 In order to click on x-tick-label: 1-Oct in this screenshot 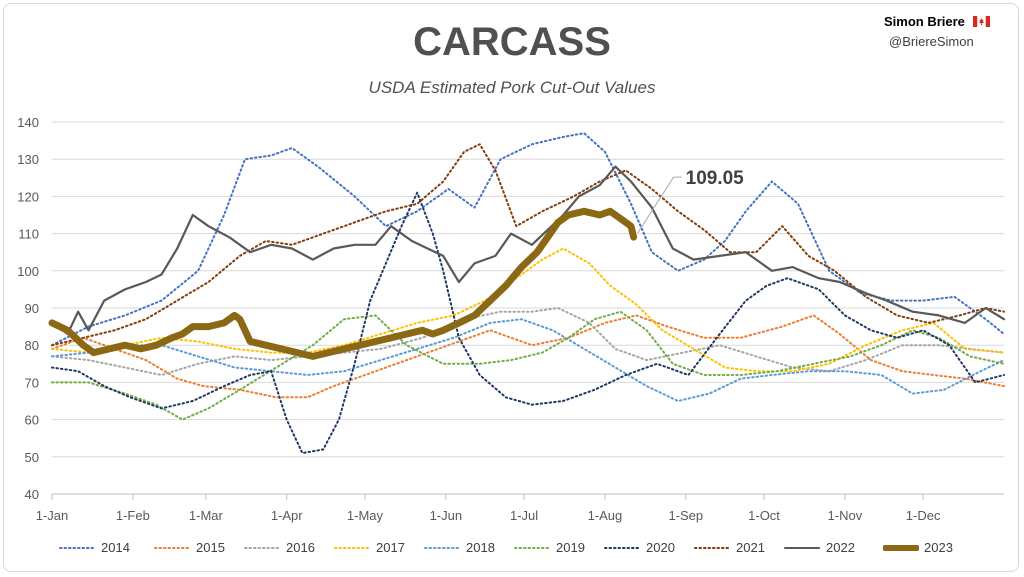, I will do `click(764, 515)`.